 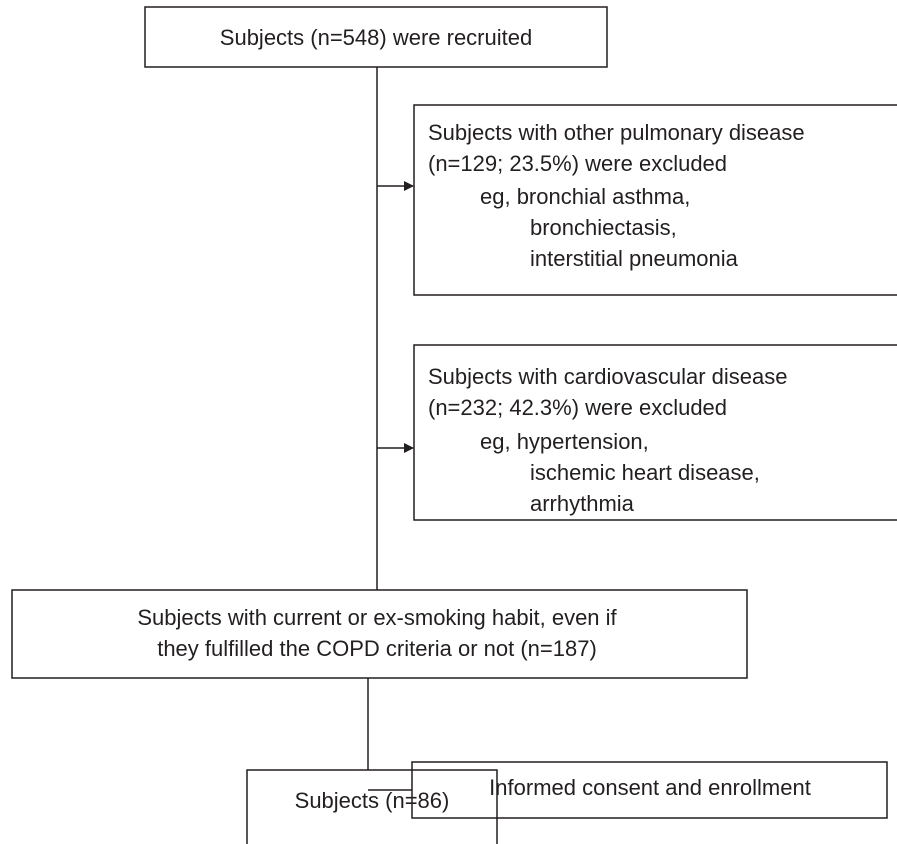 I want to click on node-text: Subjects with other pulmonary disease, so click(x=616, y=132).